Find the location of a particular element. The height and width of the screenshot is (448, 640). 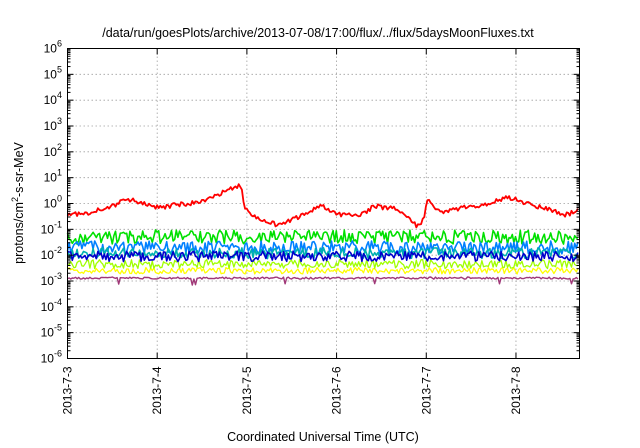

x-axis-label: Coordinated Universal Time (UTC) is located at coordinates (323, 437).